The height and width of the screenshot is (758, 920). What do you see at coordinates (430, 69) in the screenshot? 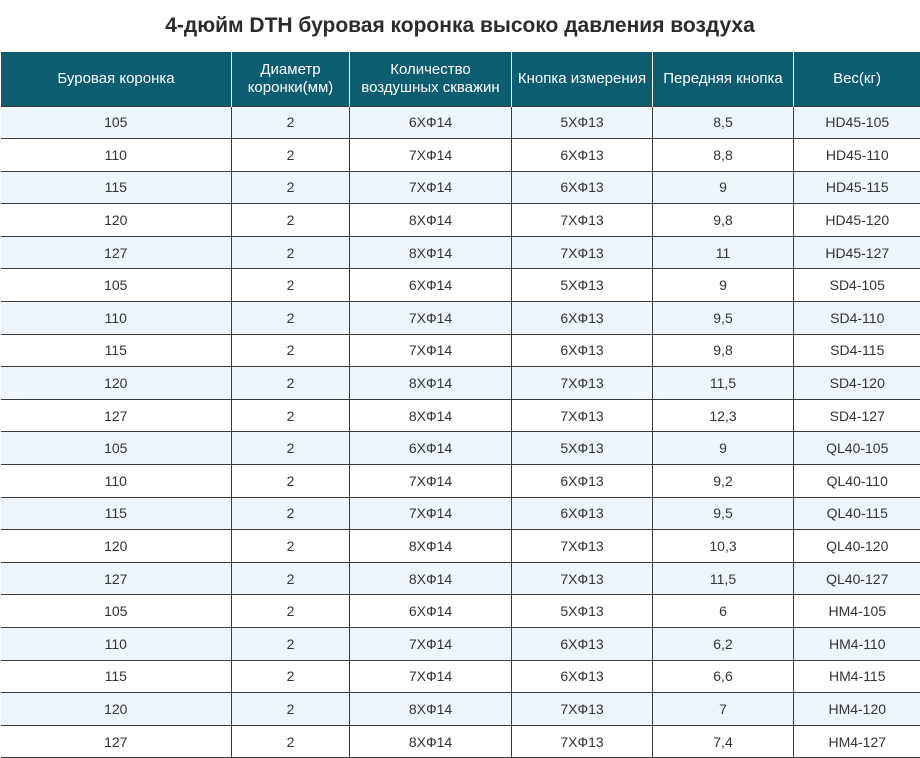
I see `column-header-label: Количество` at bounding box center [430, 69].